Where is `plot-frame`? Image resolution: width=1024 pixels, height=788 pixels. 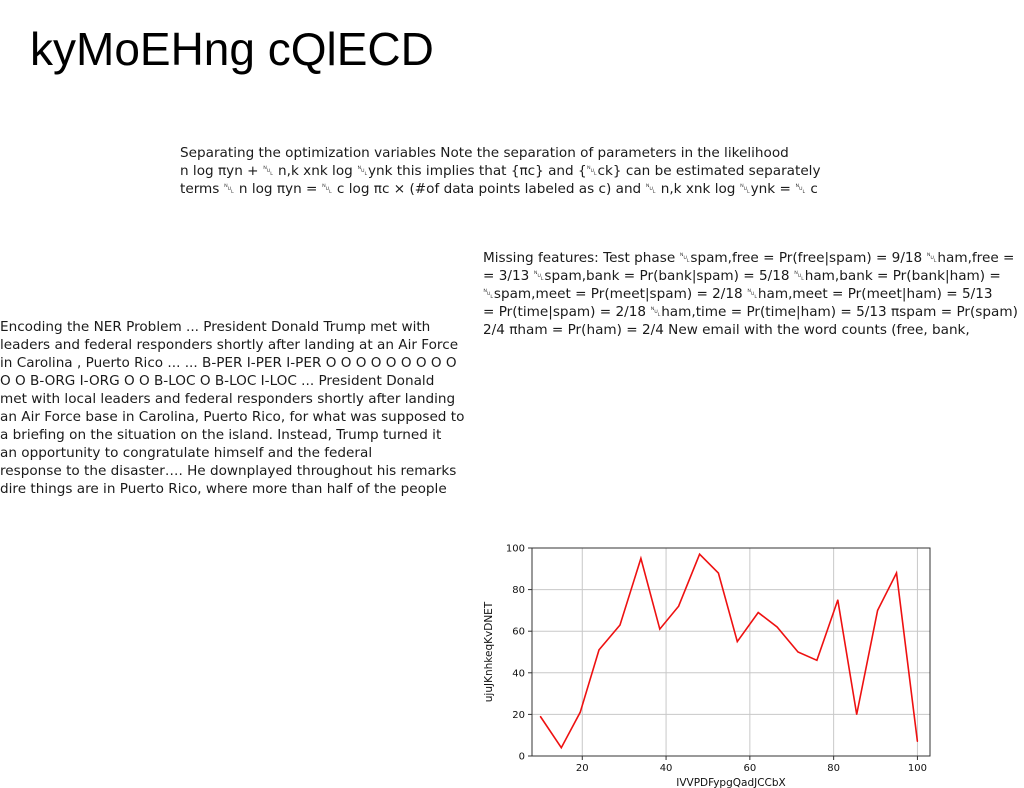
plot-frame is located at coordinates (731, 652).